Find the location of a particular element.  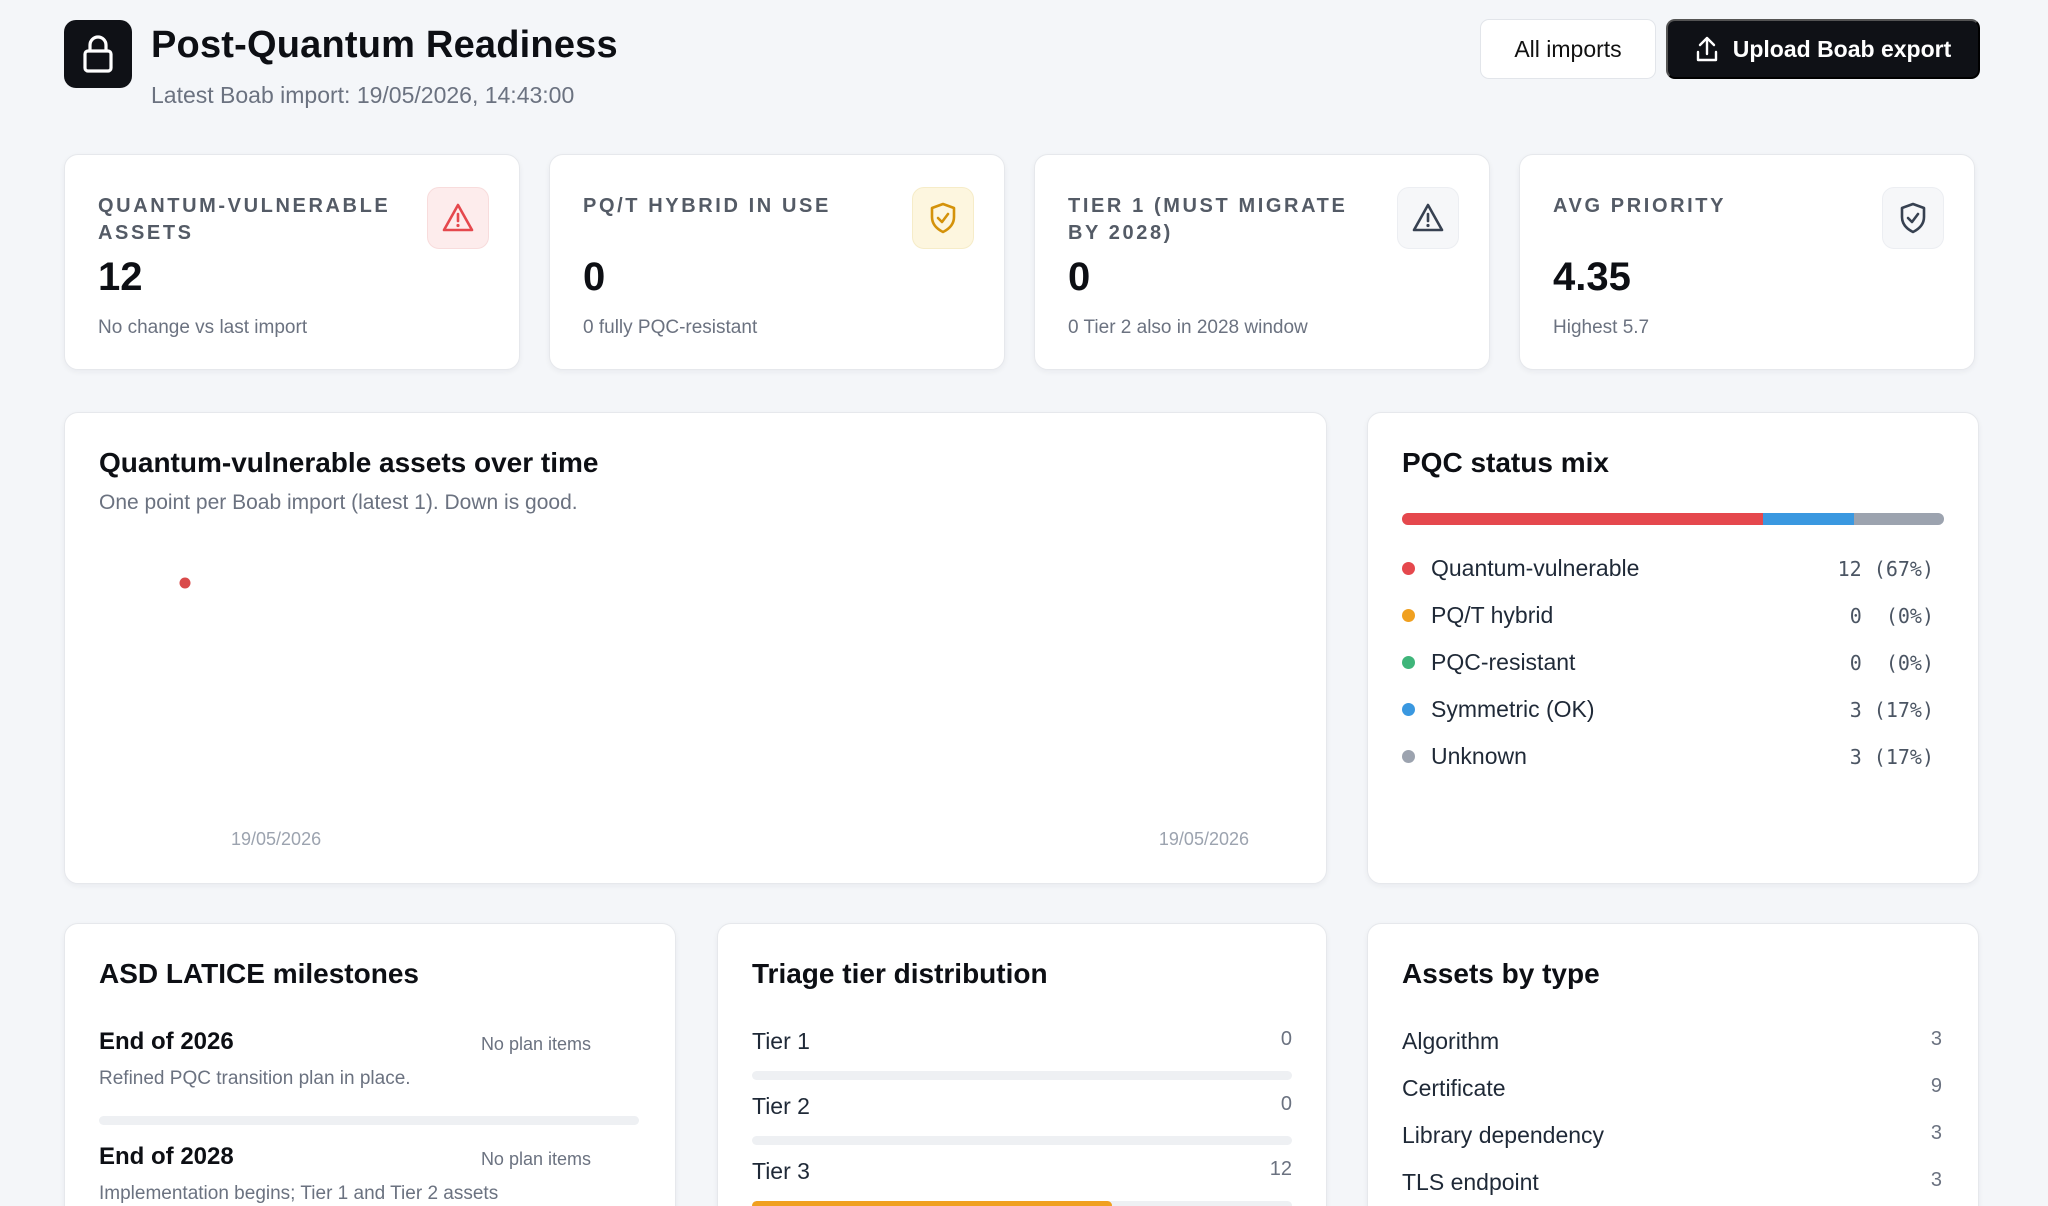

shield-icon is located at coordinates (943, 218).